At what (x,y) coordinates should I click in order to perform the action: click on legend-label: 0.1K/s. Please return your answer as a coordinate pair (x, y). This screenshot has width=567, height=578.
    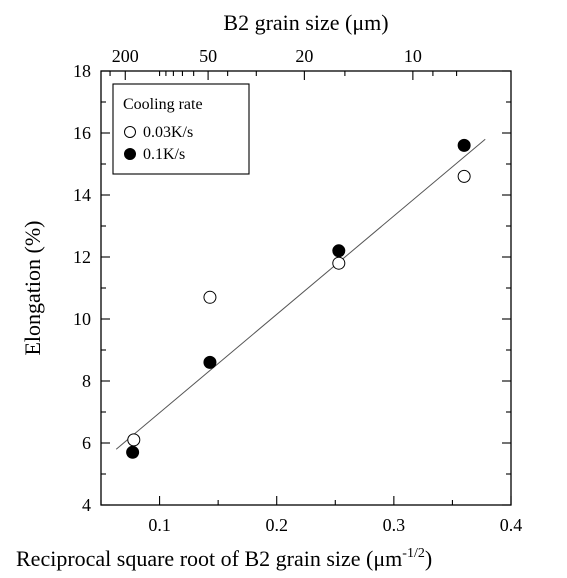
    Looking at the image, I should click on (164, 154).